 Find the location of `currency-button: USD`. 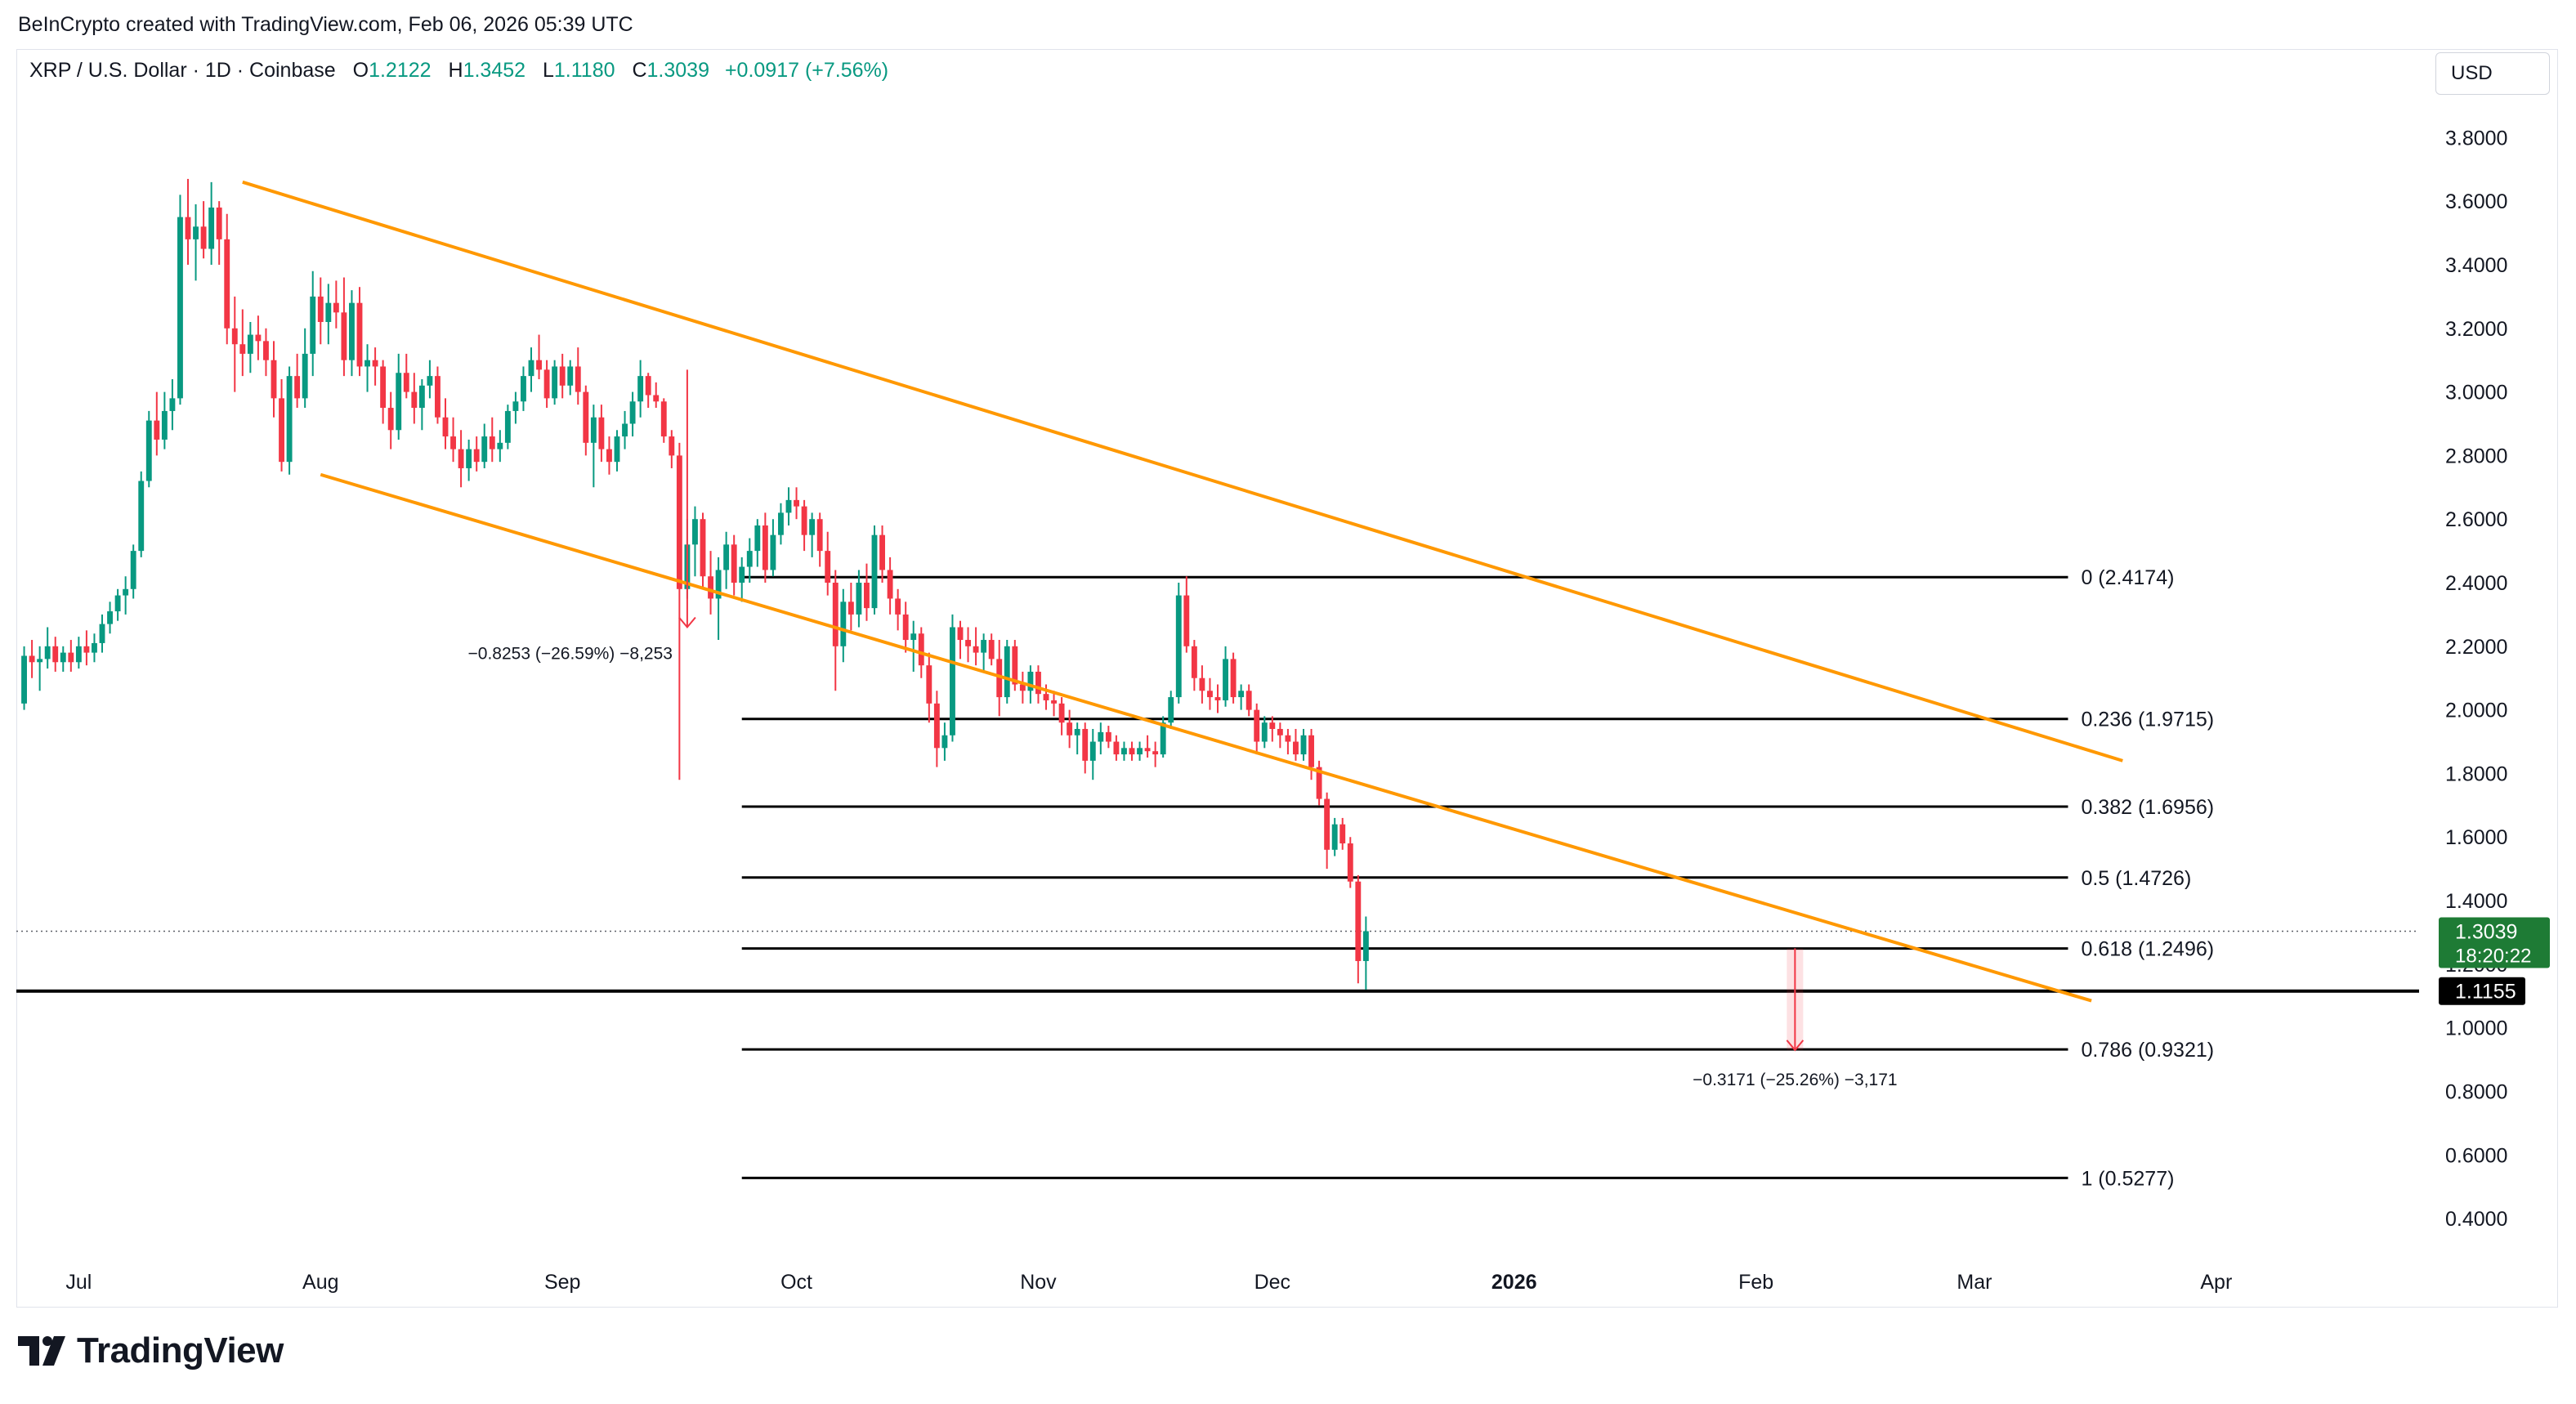

currency-button: USD is located at coordinates (2492, 73).